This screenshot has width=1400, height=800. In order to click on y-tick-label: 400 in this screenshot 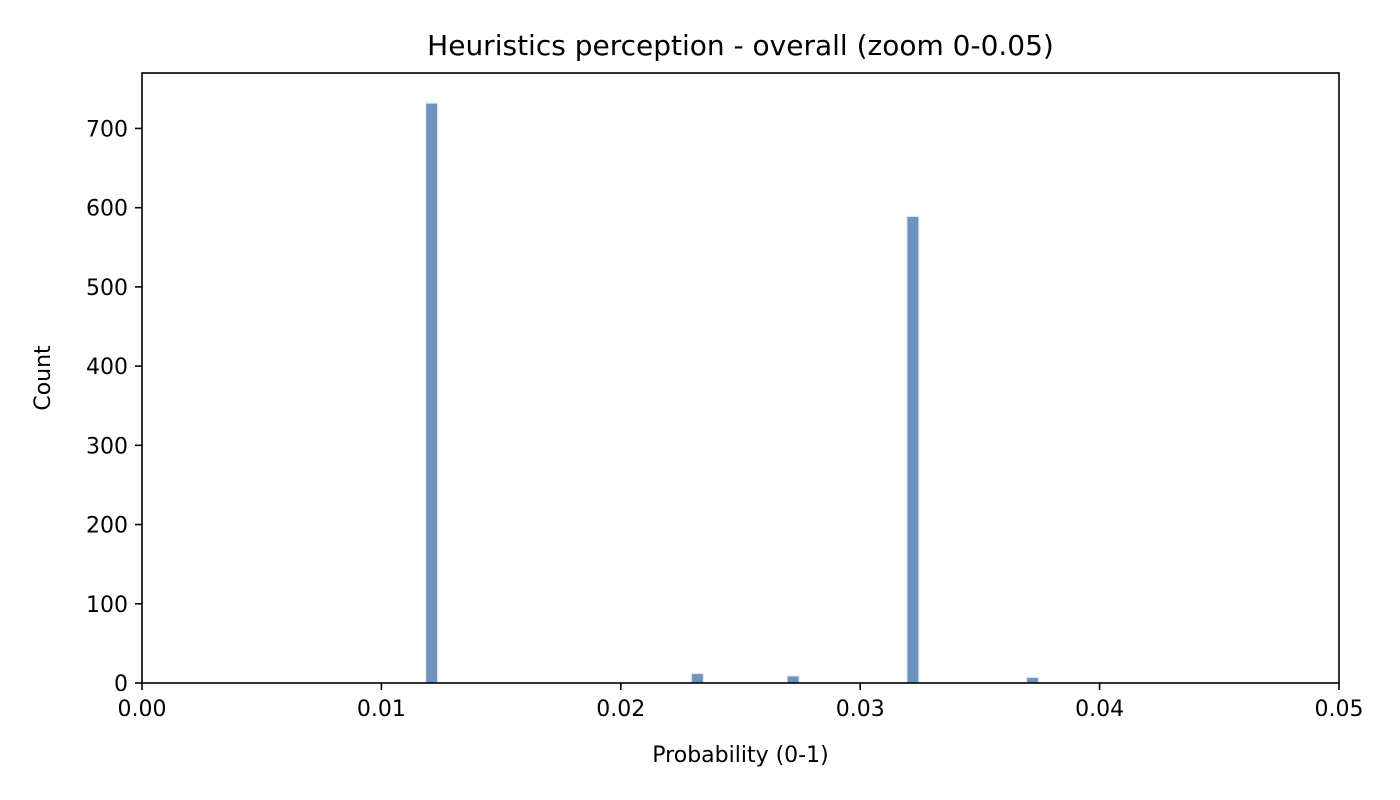, I will do `click(107, 367)`.